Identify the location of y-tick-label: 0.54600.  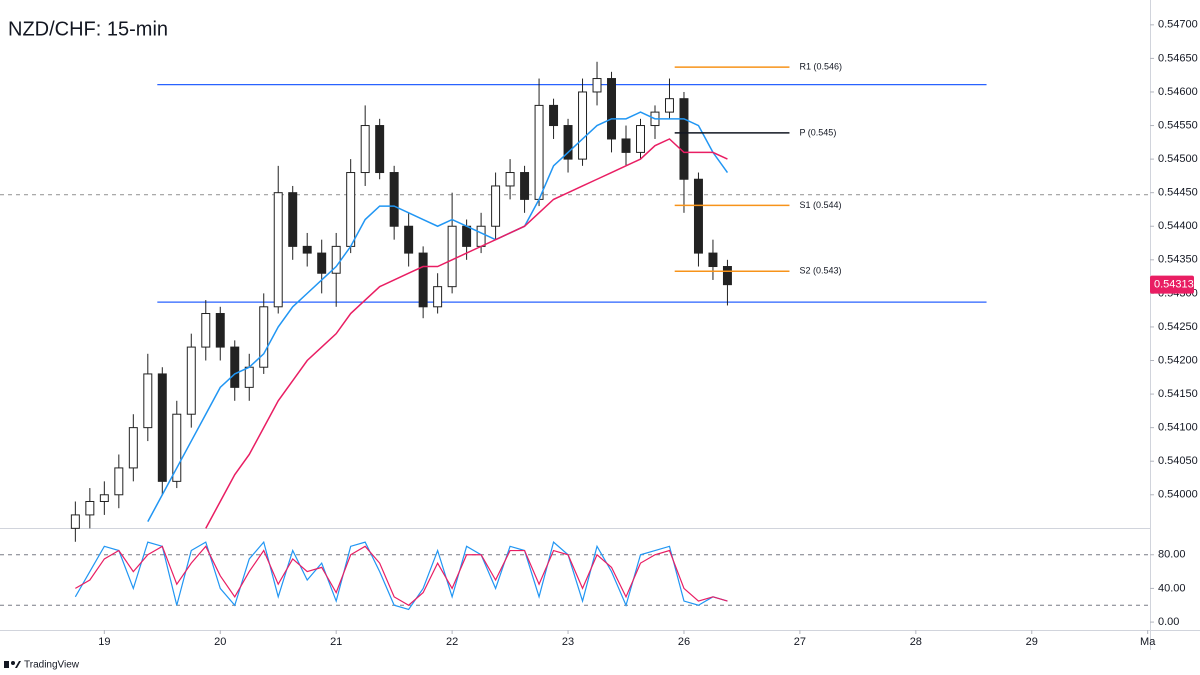
(1178, 92).